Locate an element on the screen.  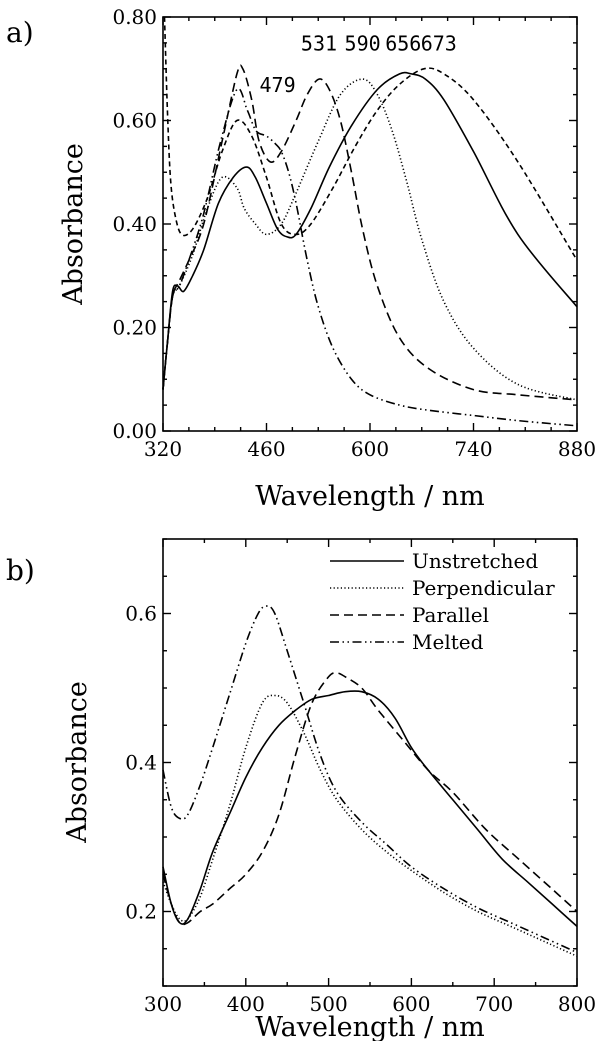
x-tick-label-a: 460 is located at coordinates (266, 449).